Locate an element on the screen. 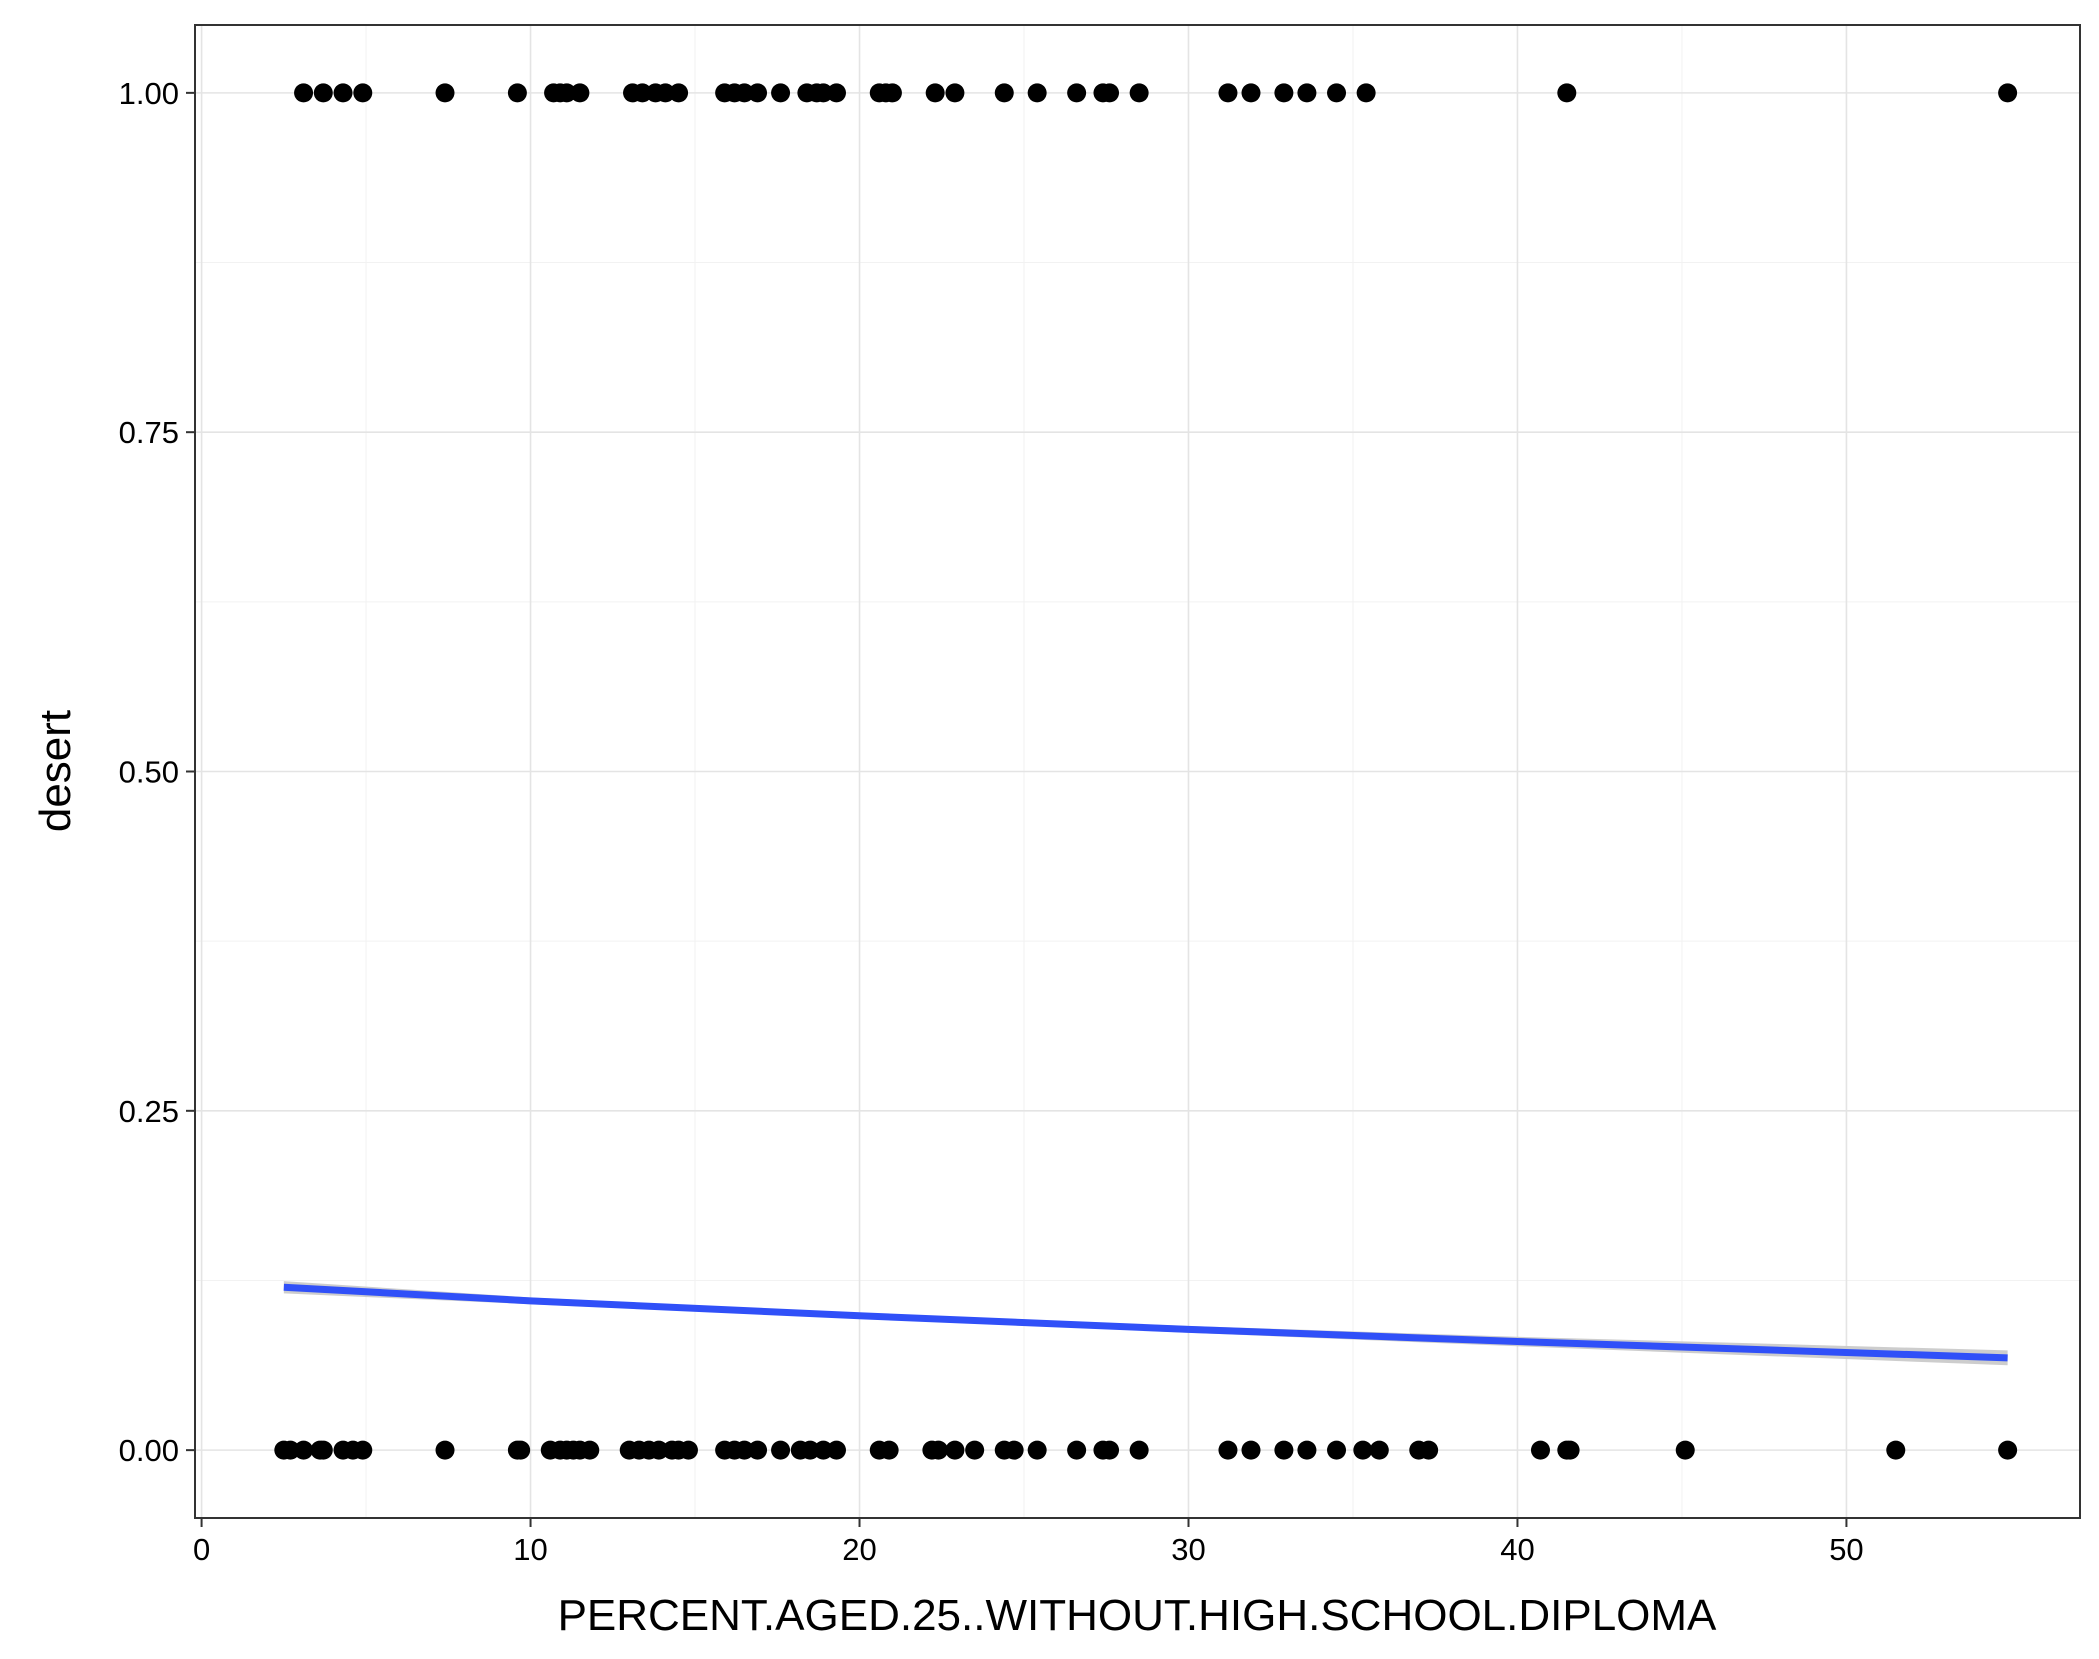 The height and width of the screenshot is (1659, 2099). x-tick-label: 50 is located at coordinates (1846, 1549).